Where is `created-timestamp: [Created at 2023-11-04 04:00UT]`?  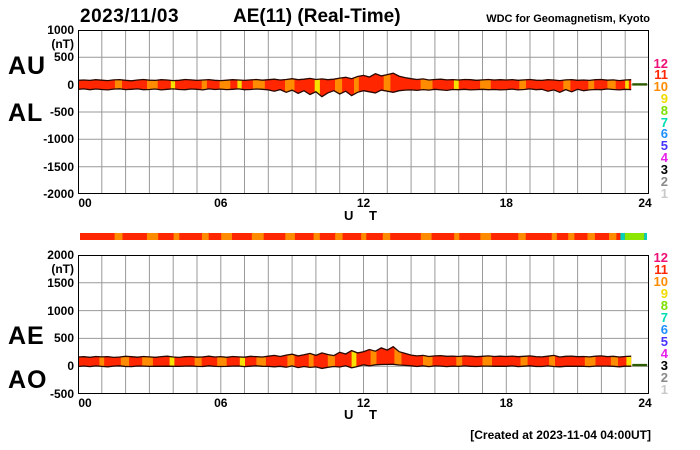 created-timestamp: [Created at 2023-11-04 04:00UT] is located at coordinates (560, 435).